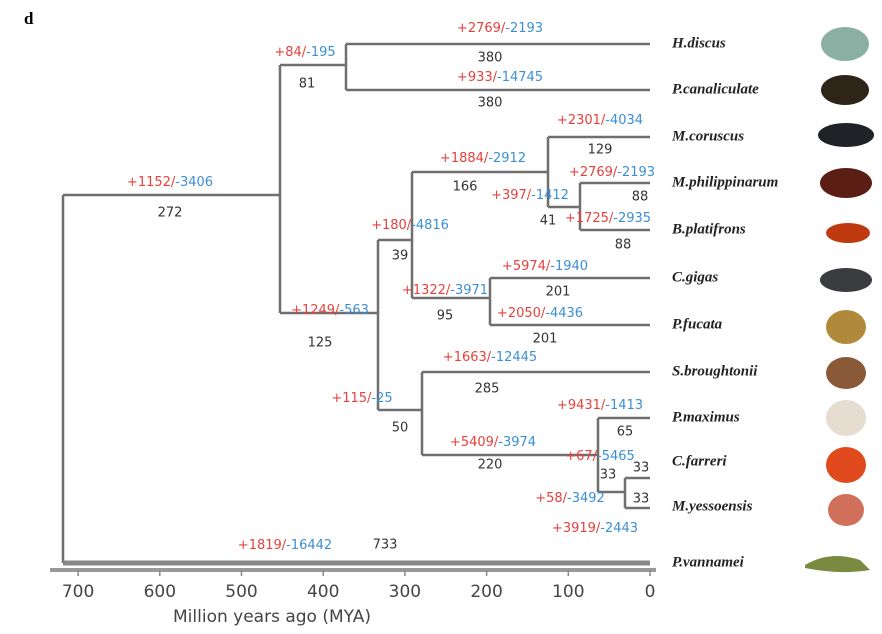 This screenshot has width=882, height=634. I want to click on gain-loss-label: +84/-195, so click(304, 52).